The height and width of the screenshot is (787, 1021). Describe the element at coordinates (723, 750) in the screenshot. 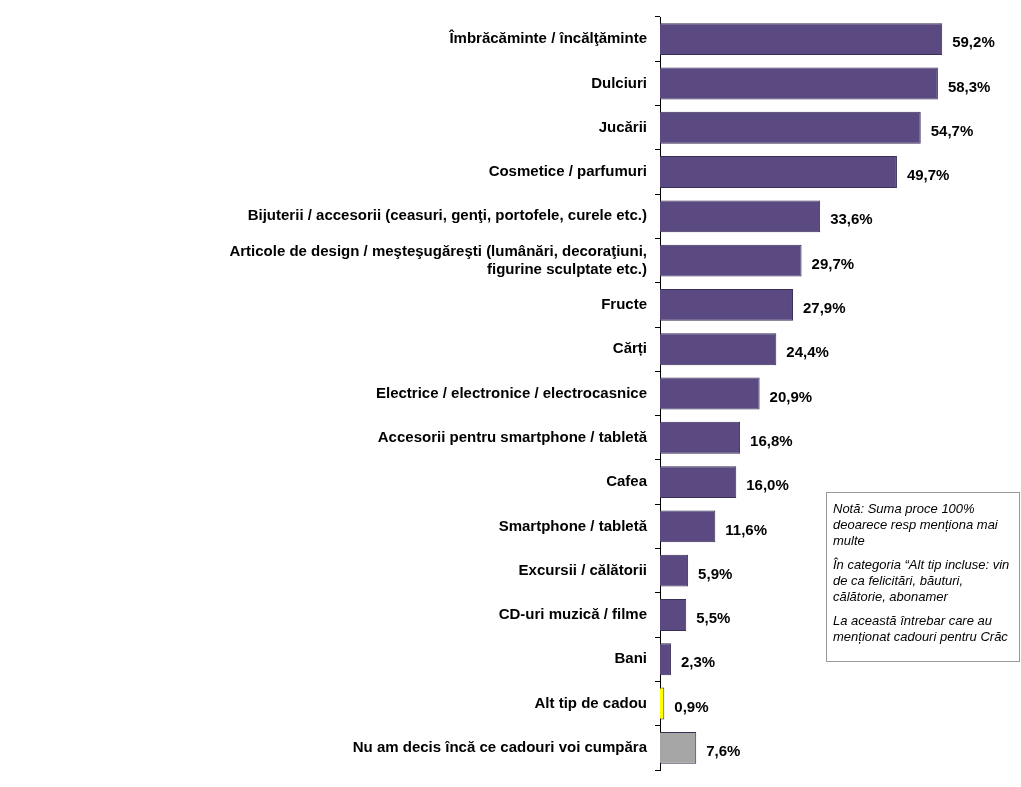

I see `data-label: 7,6%` at that location.